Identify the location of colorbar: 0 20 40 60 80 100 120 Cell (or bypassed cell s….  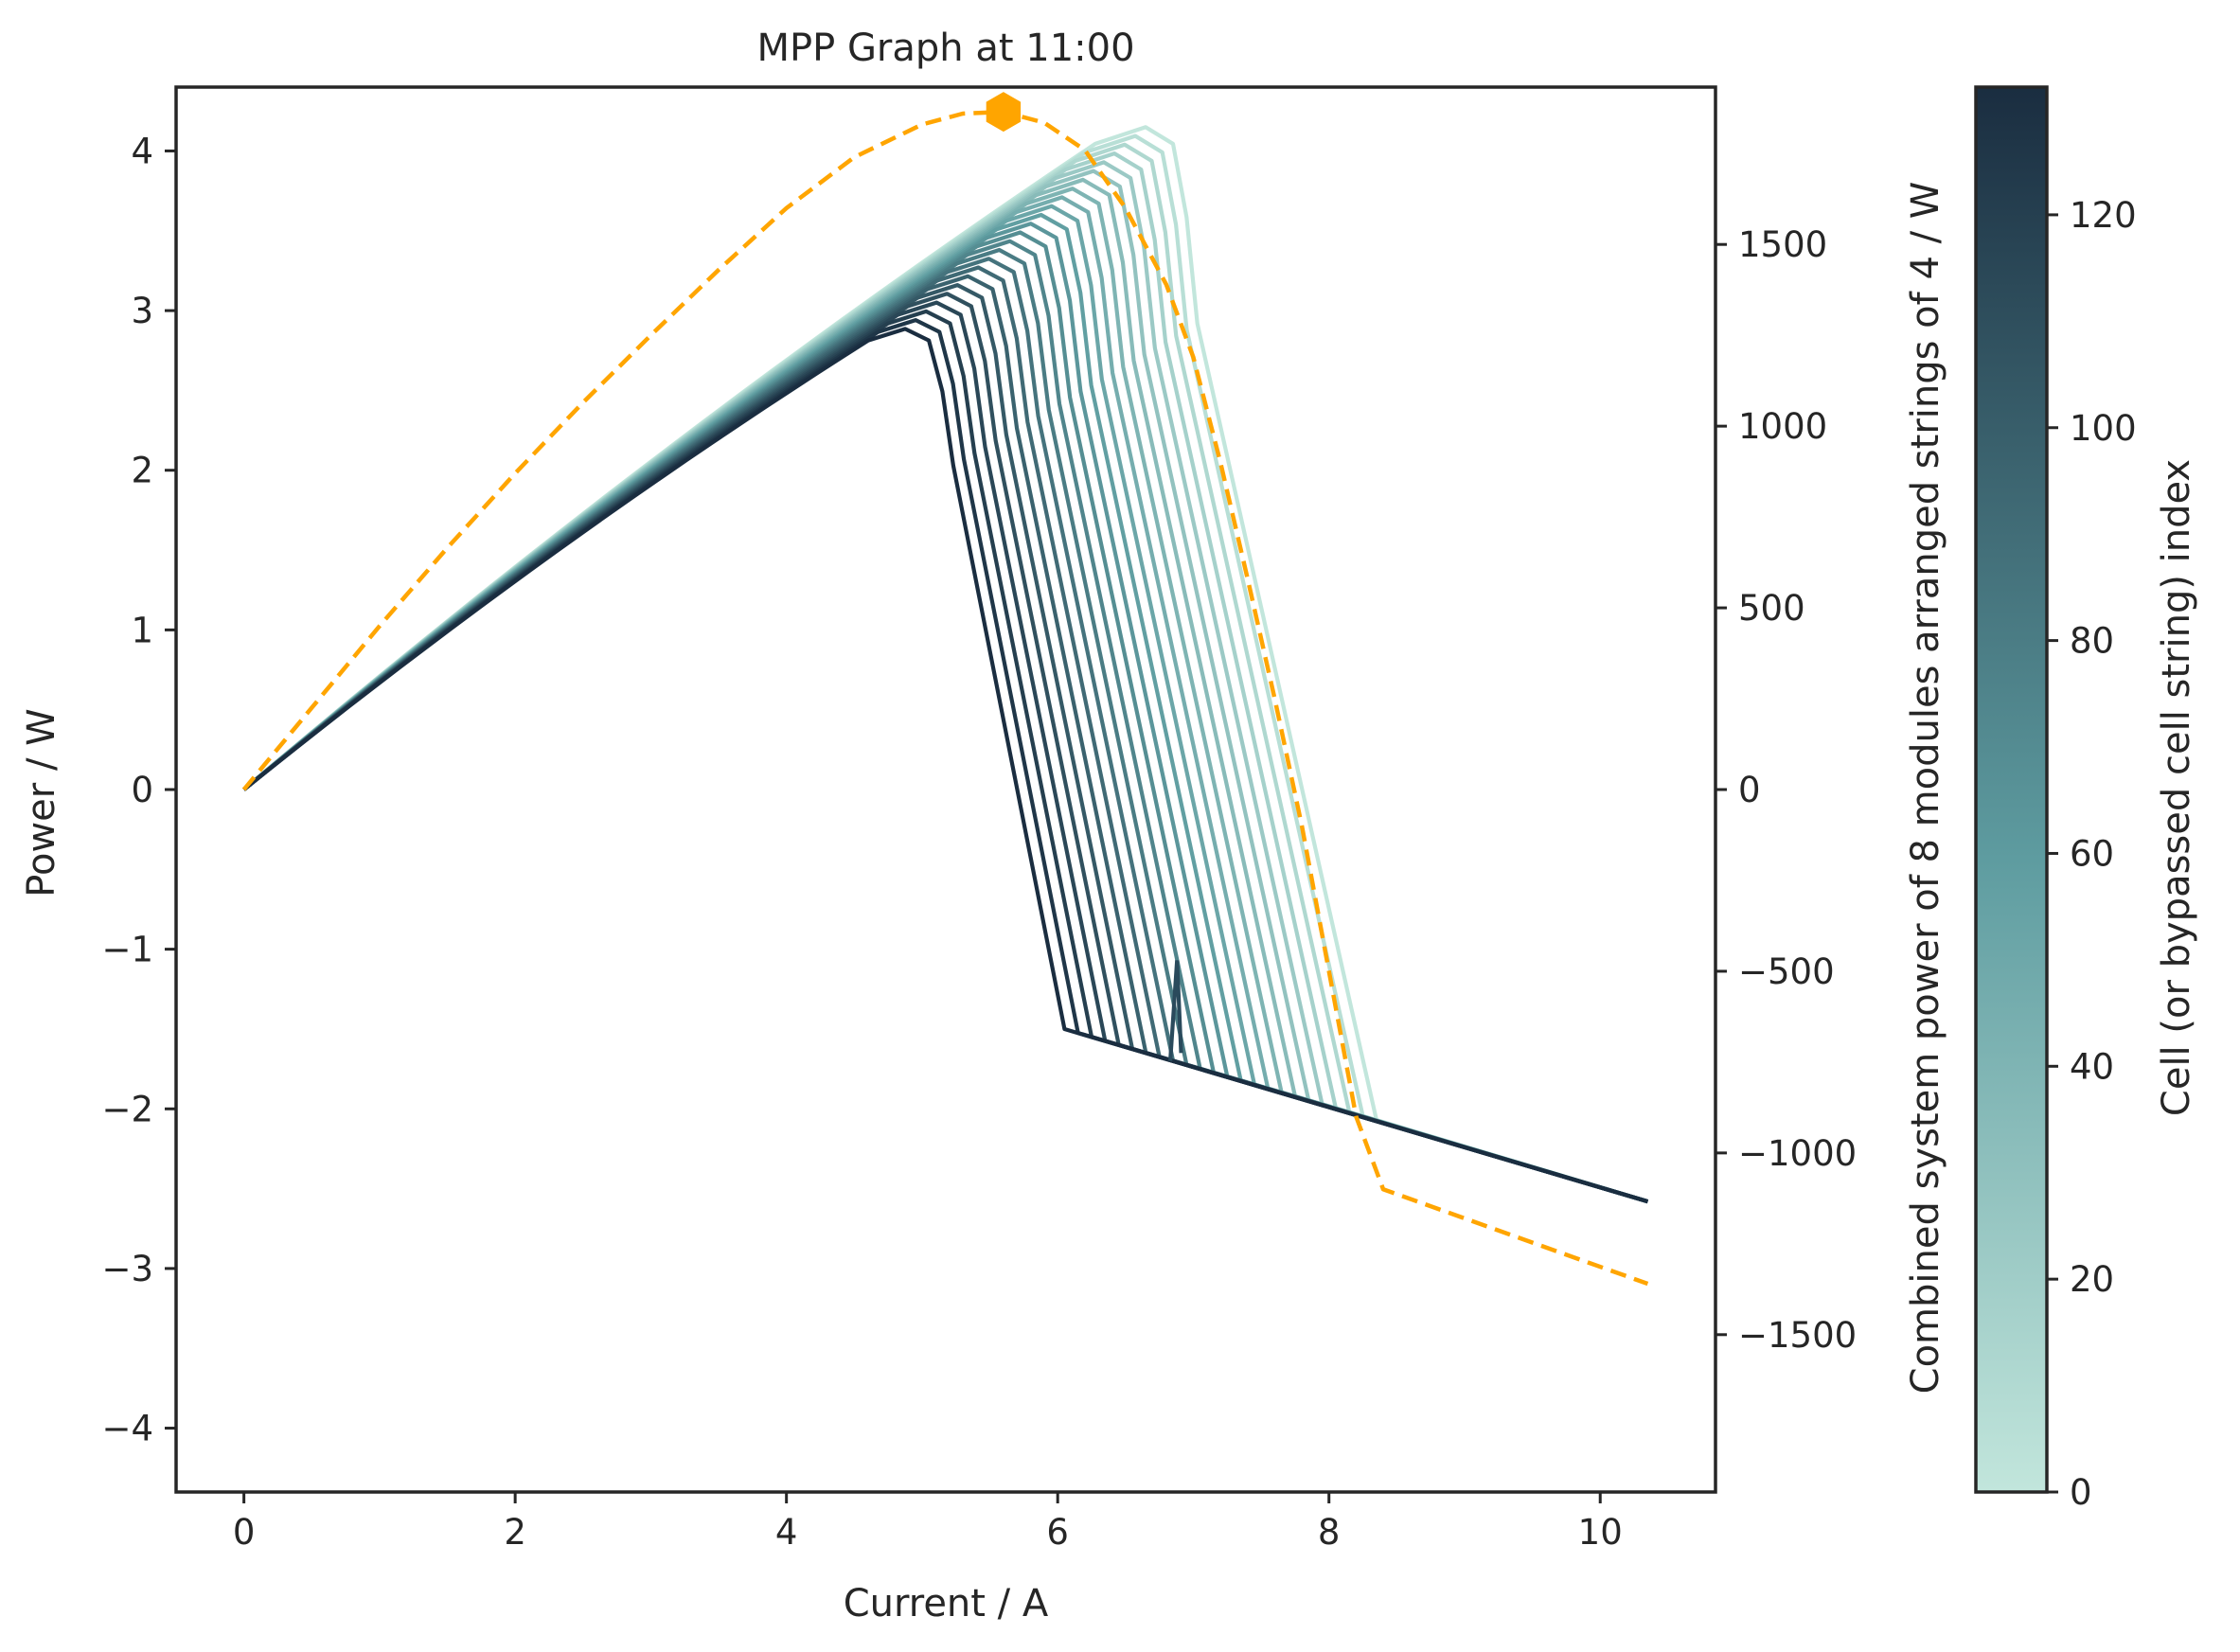
(2086, 799).